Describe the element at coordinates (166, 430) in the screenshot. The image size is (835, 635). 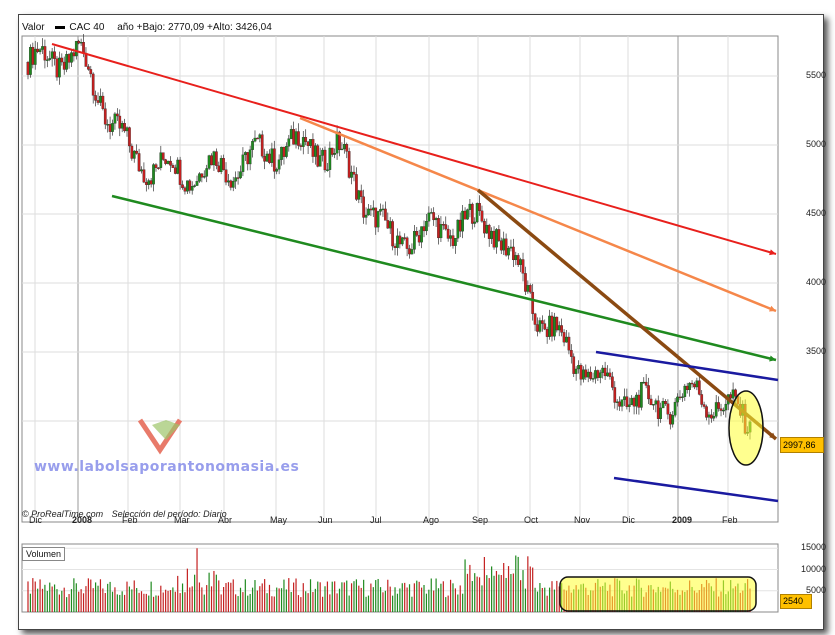
I see `watermark-logo` at that location.